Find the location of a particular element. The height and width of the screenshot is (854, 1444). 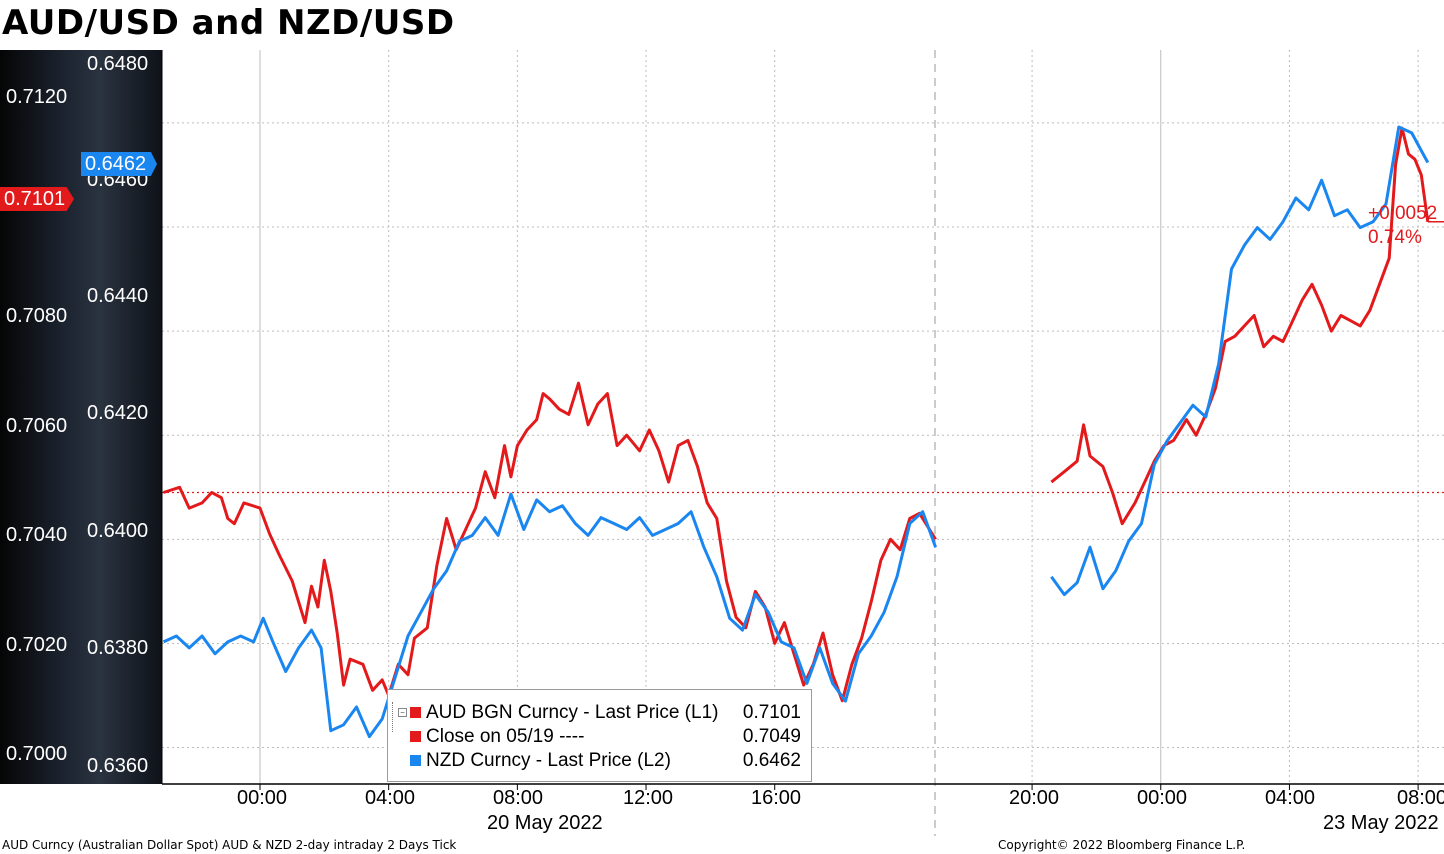

change-abs-label: +0.0052 is located at coordinates (1403, 213).